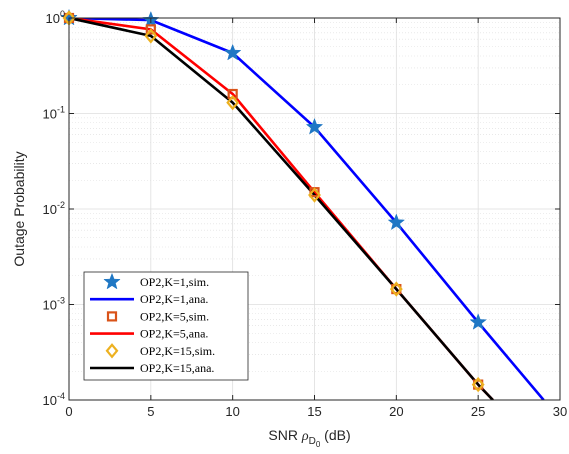 Image resolution: width=569 pixels, height=454 pixels. Describe the element at coordinates (232, 411) in the screenshot. I see `x-tick-label: 10` at that location.